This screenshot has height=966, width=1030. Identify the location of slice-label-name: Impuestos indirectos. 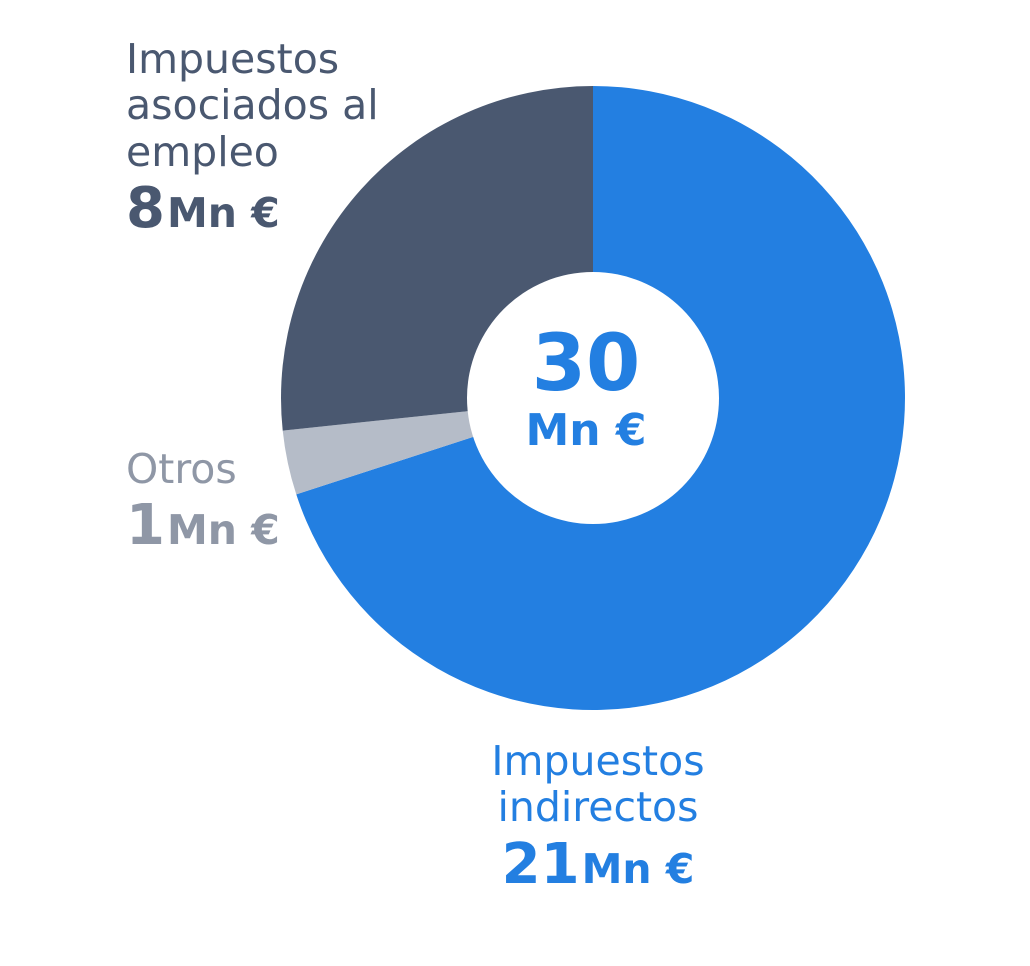
(598, 784).